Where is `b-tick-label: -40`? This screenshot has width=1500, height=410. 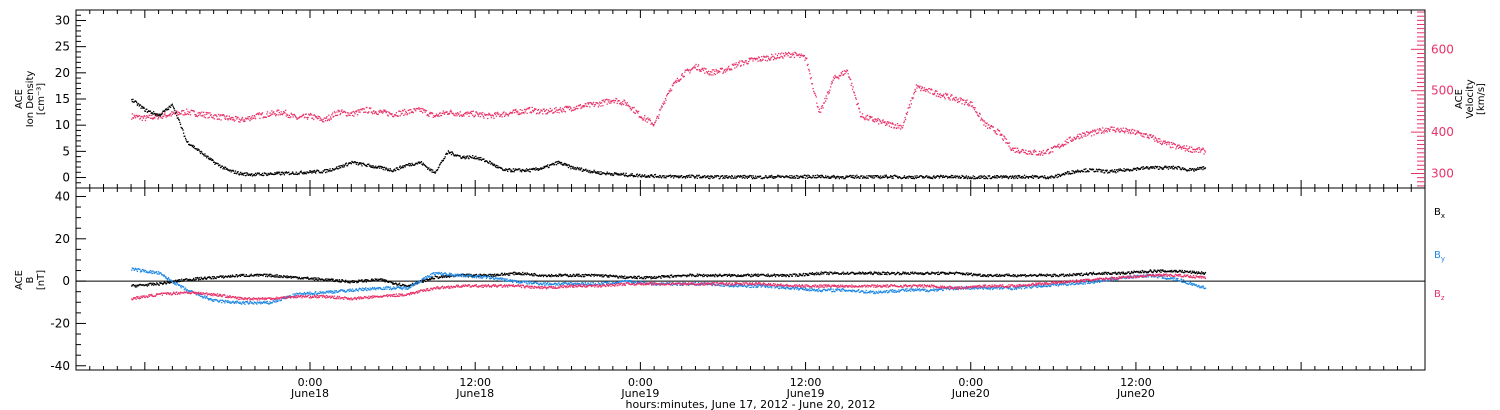 b-tick-label: -40 is located at coordinates (60, 366).